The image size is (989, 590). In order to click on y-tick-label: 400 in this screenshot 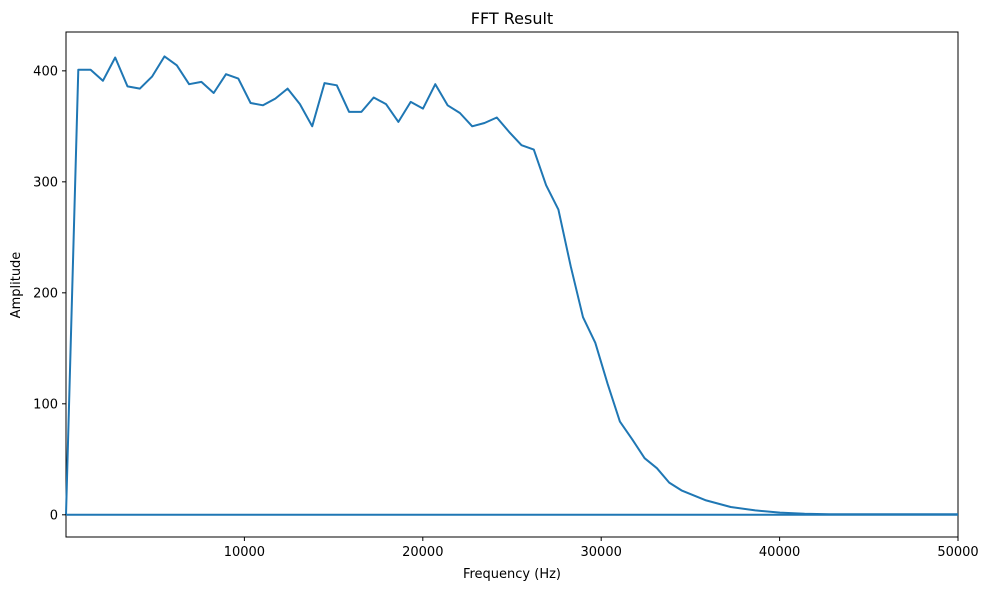, I will do `click(45, 71)`.